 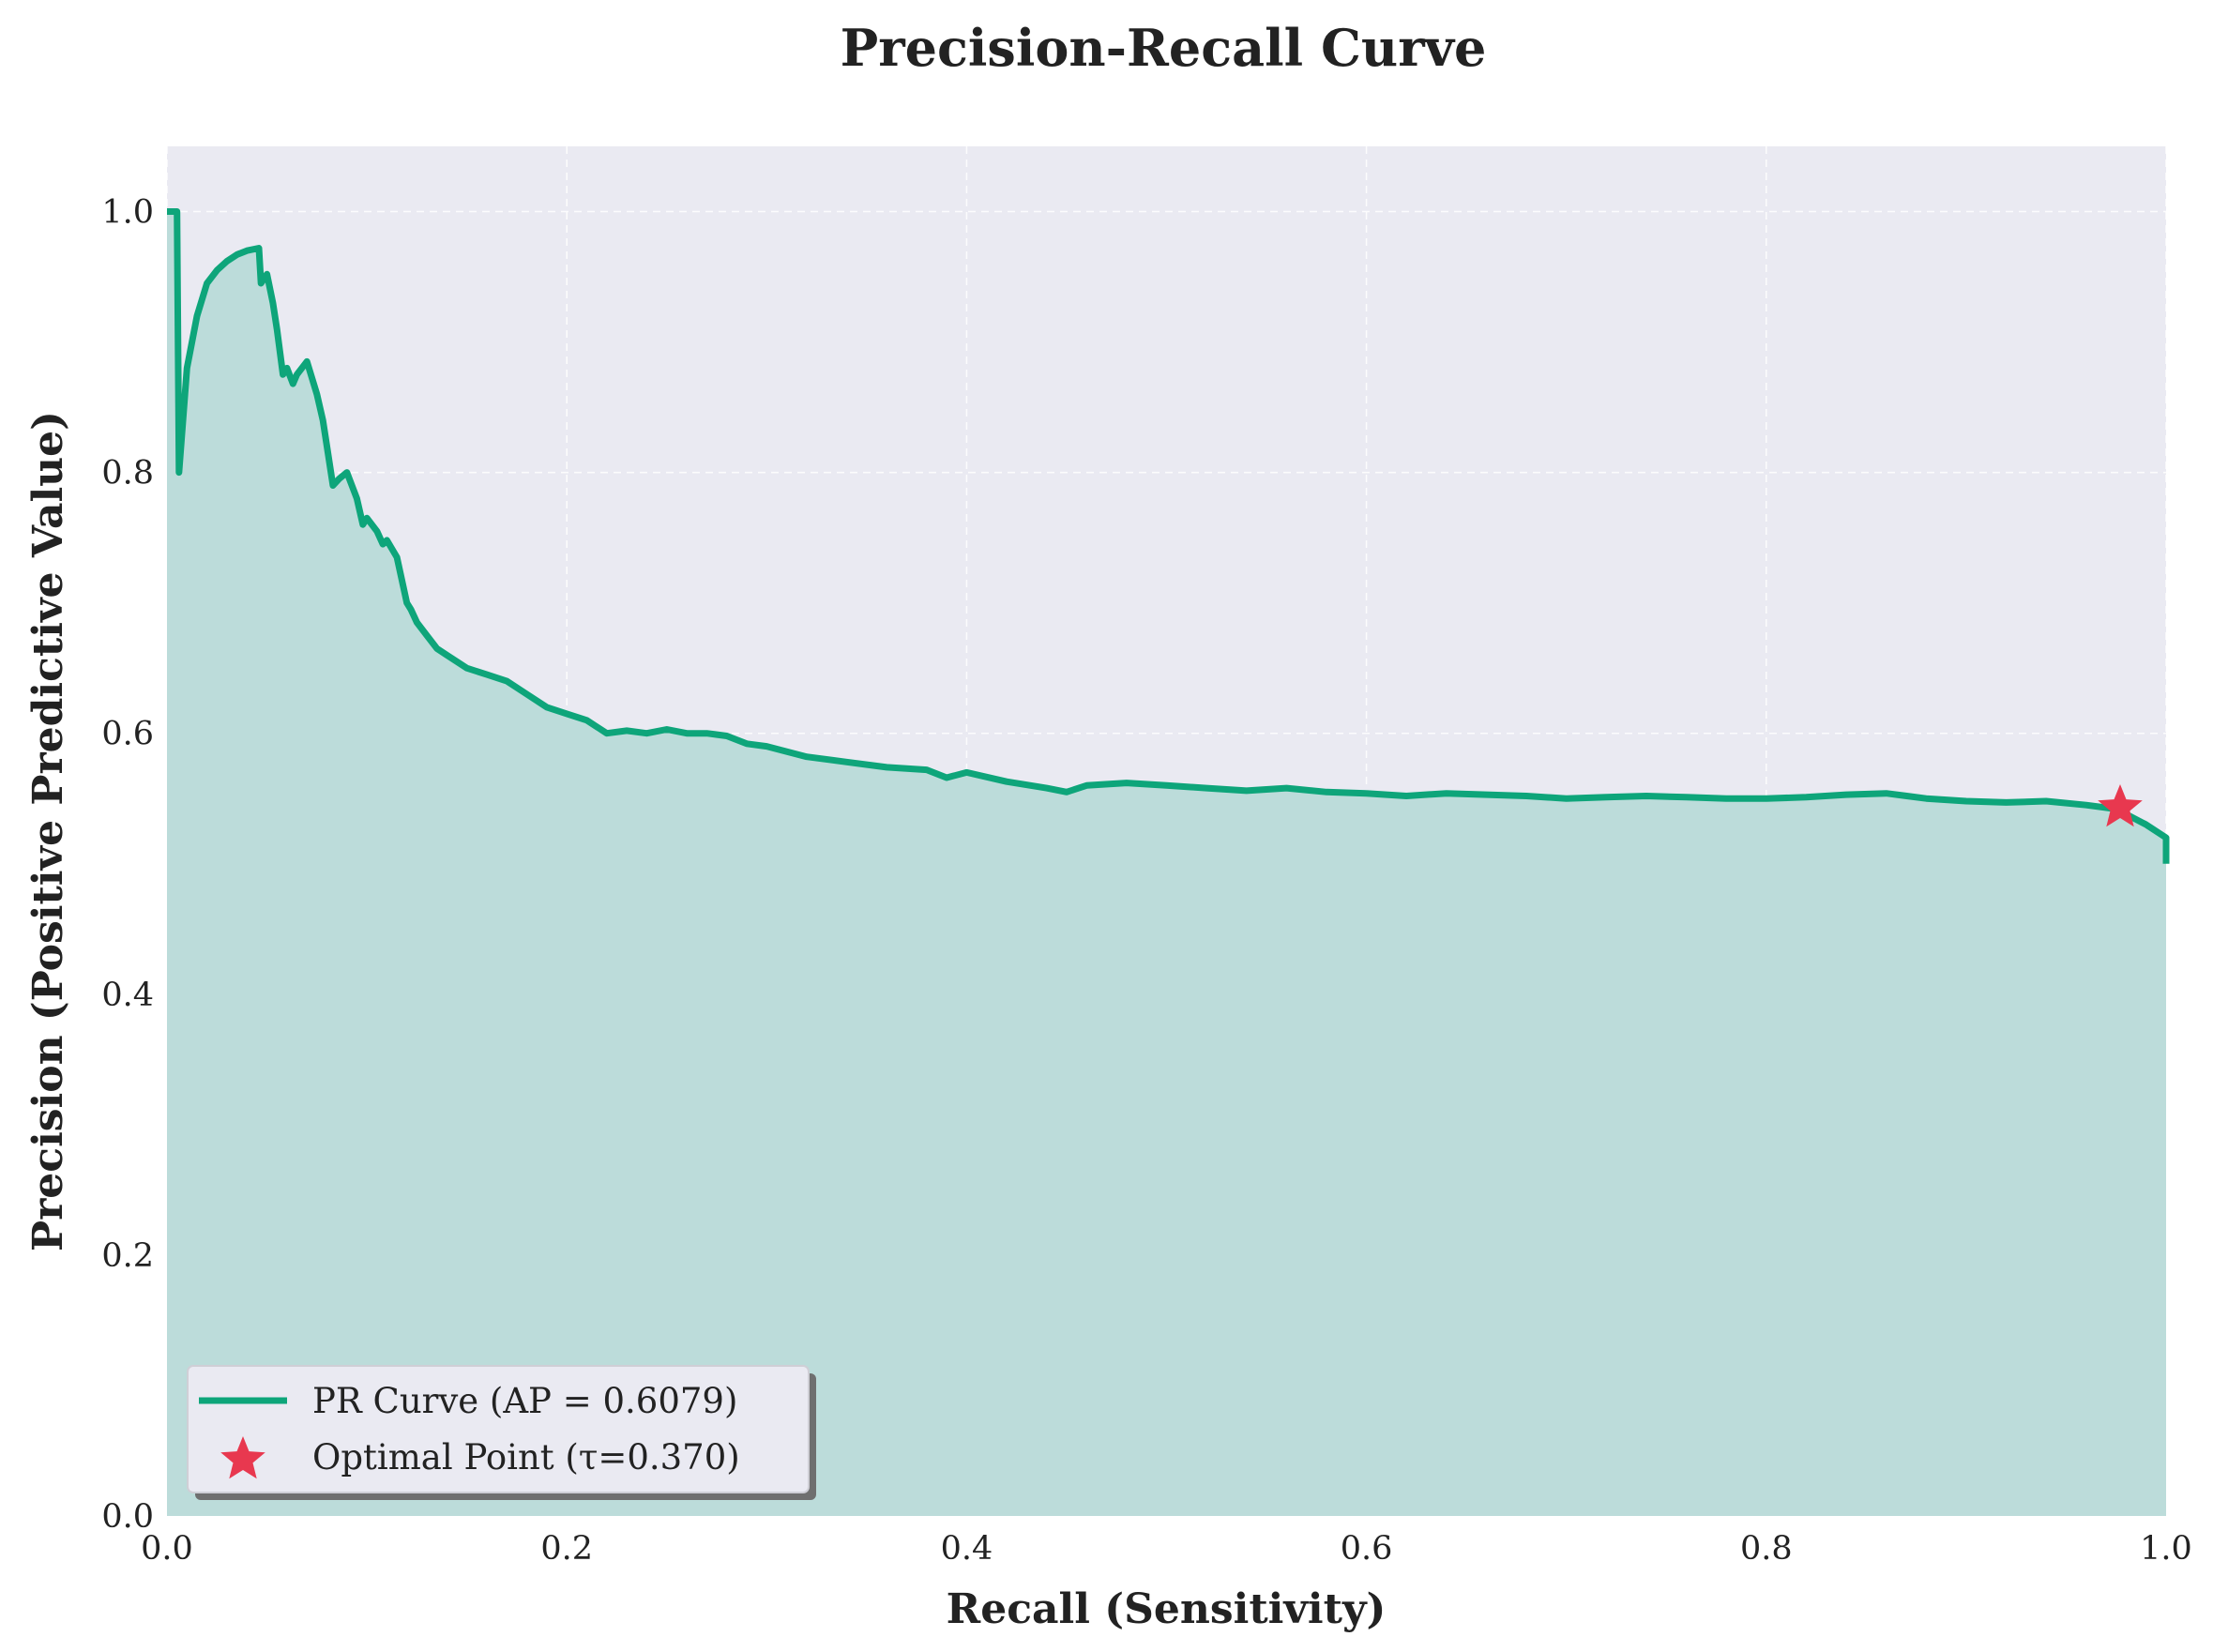 I want to click on legend-box, so click(x=498, y=1429).